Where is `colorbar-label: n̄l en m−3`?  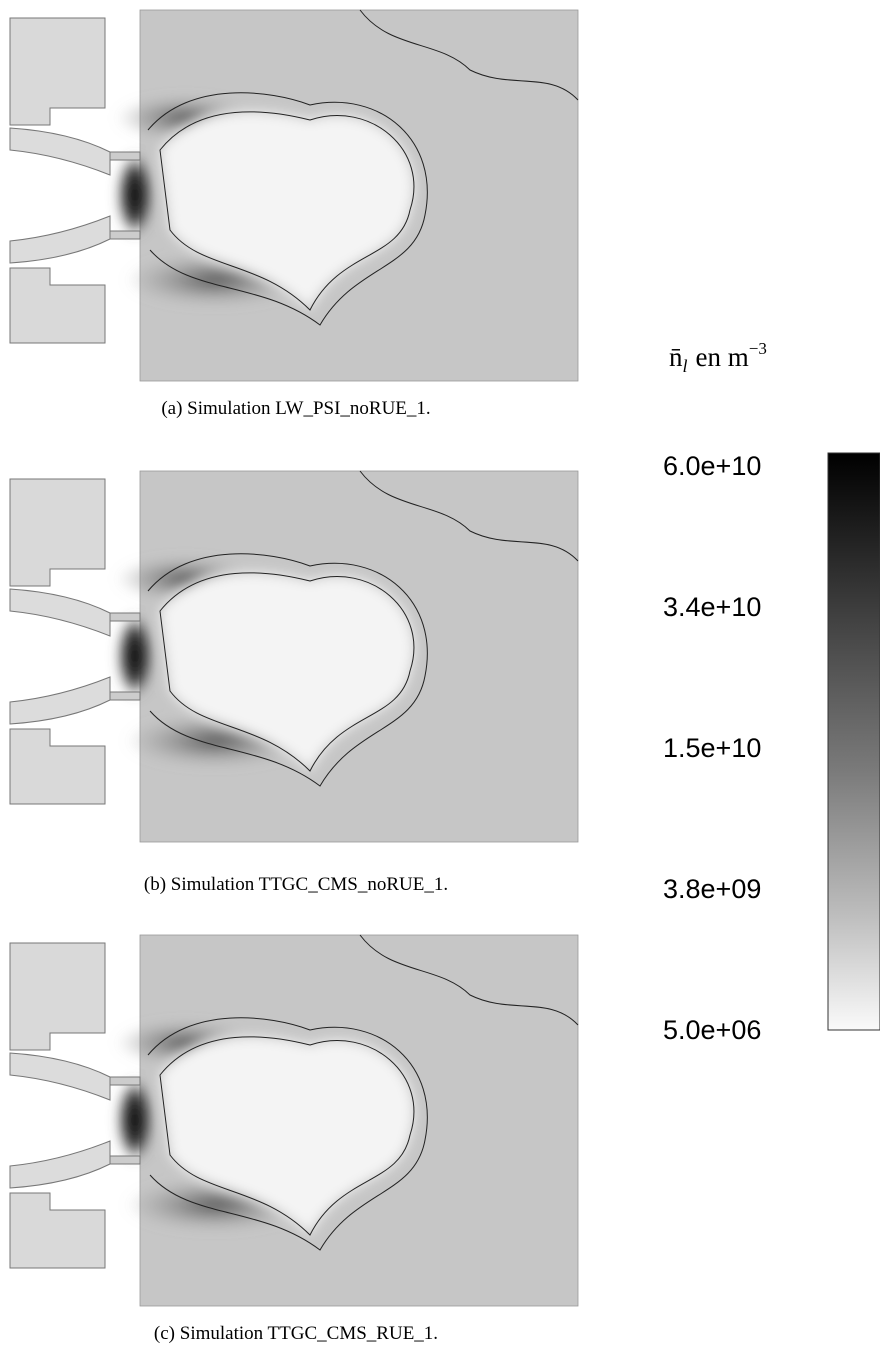 colorbar-label: n̄l en m−3 is located at coordinates (718, 357).